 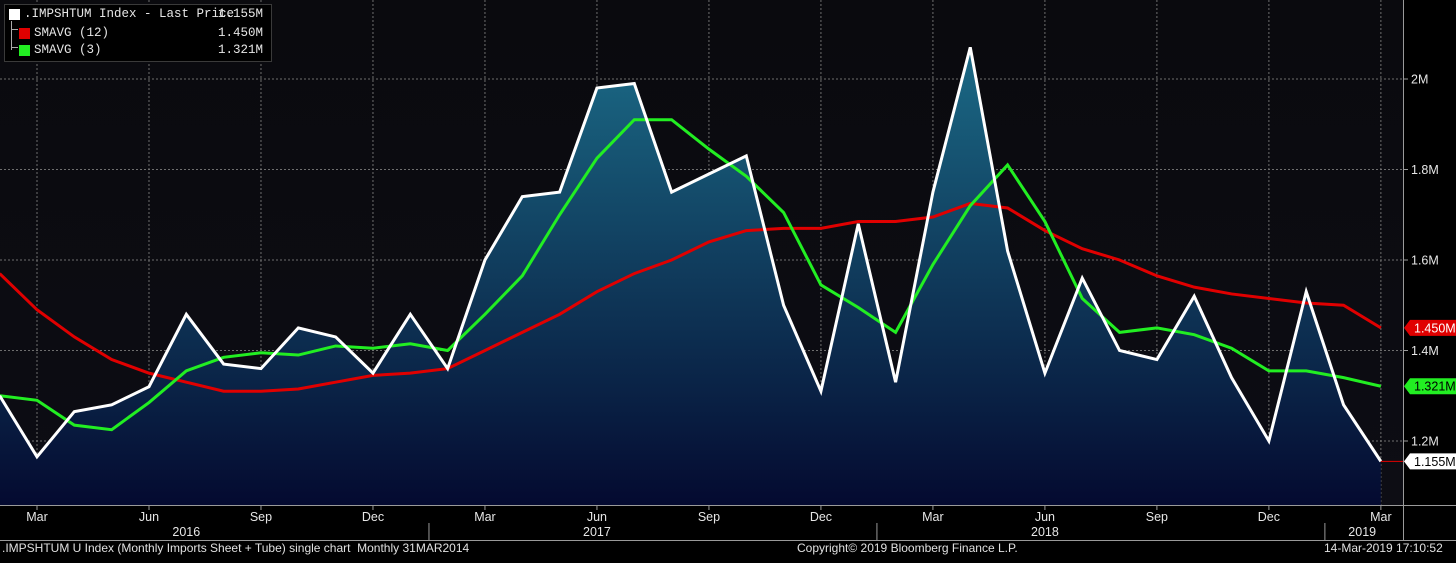 I want to click on footer-timestamp: 14-Mar-2019 17:10:52, so click(x=1383, y=548).